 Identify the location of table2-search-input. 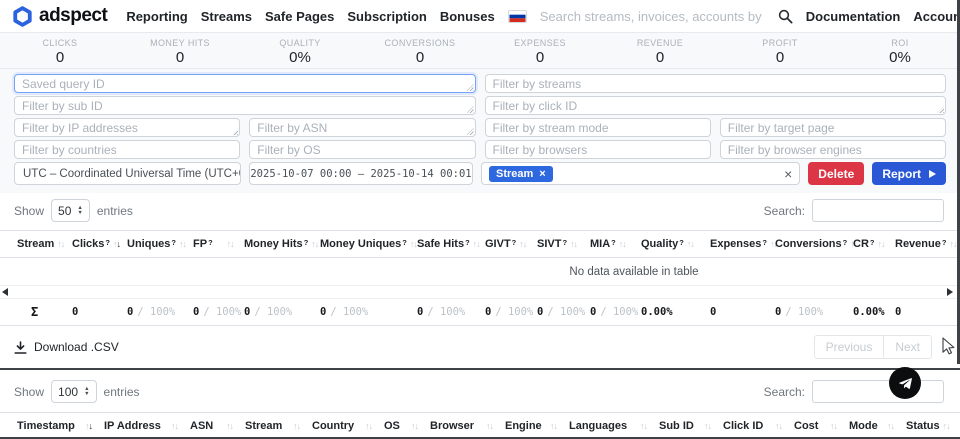
(878, 391).